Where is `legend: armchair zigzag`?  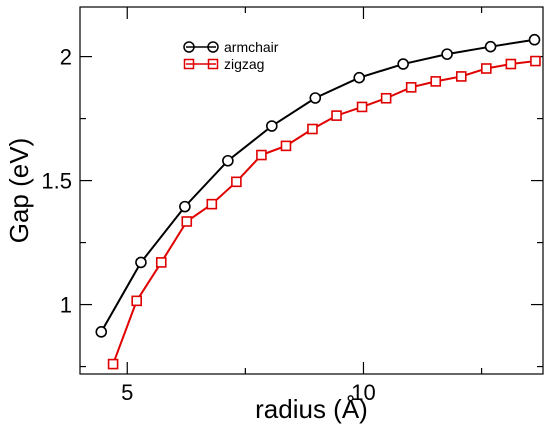 legend: armchair zigzag is located at coordinates (231, 55).